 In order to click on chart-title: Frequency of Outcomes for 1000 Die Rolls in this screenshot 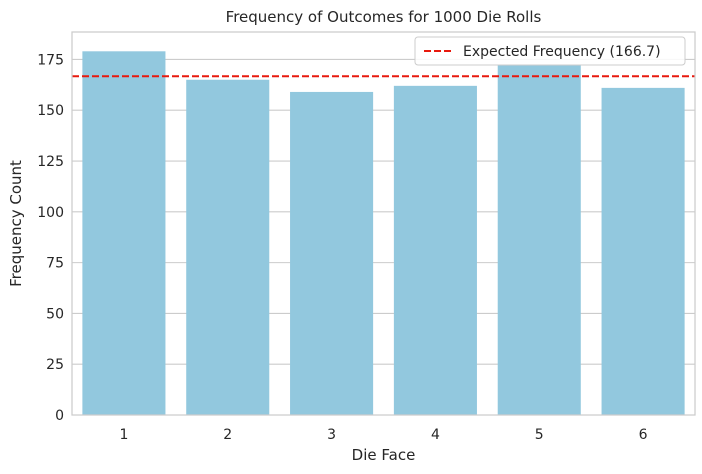, I will do `click(384, 17)`.